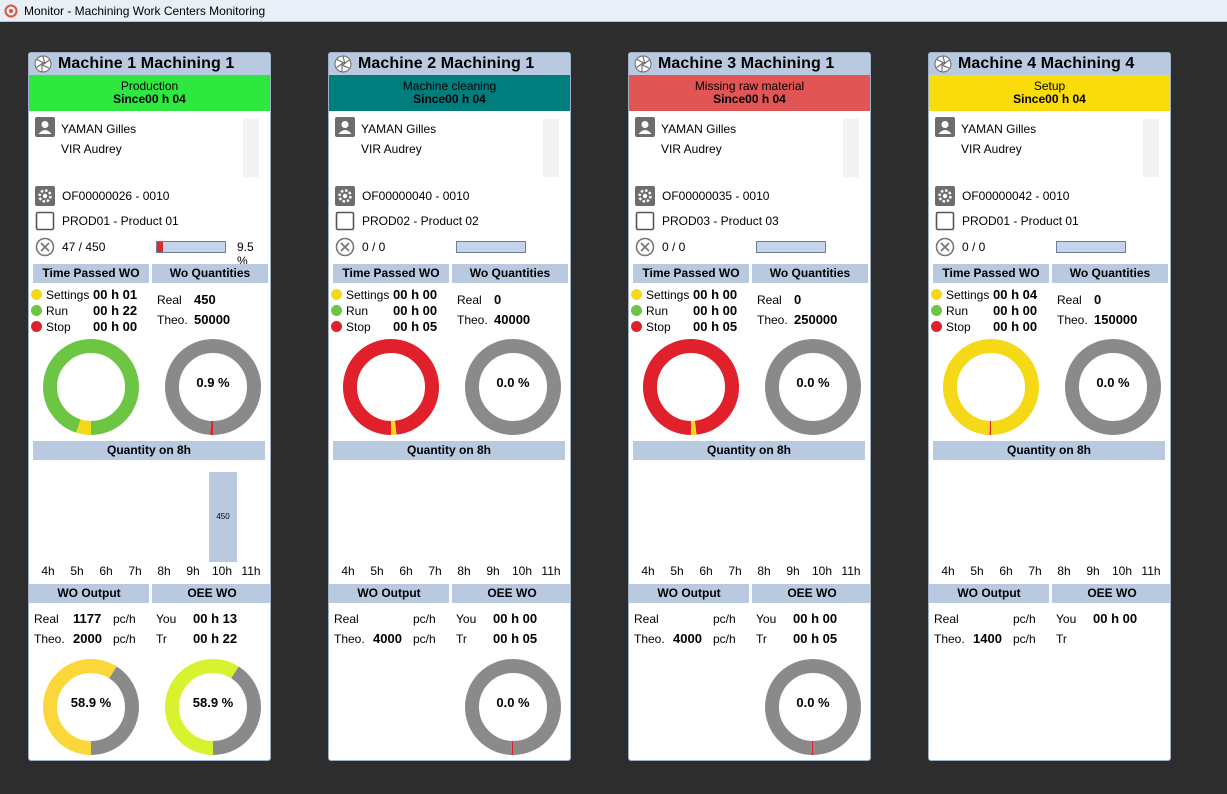 This screenshot has width=1227, height=794. What do you see at coordinates (645, 221) in the screenshot?
I see `checkbox-icon` at bounding box center [645, 221].